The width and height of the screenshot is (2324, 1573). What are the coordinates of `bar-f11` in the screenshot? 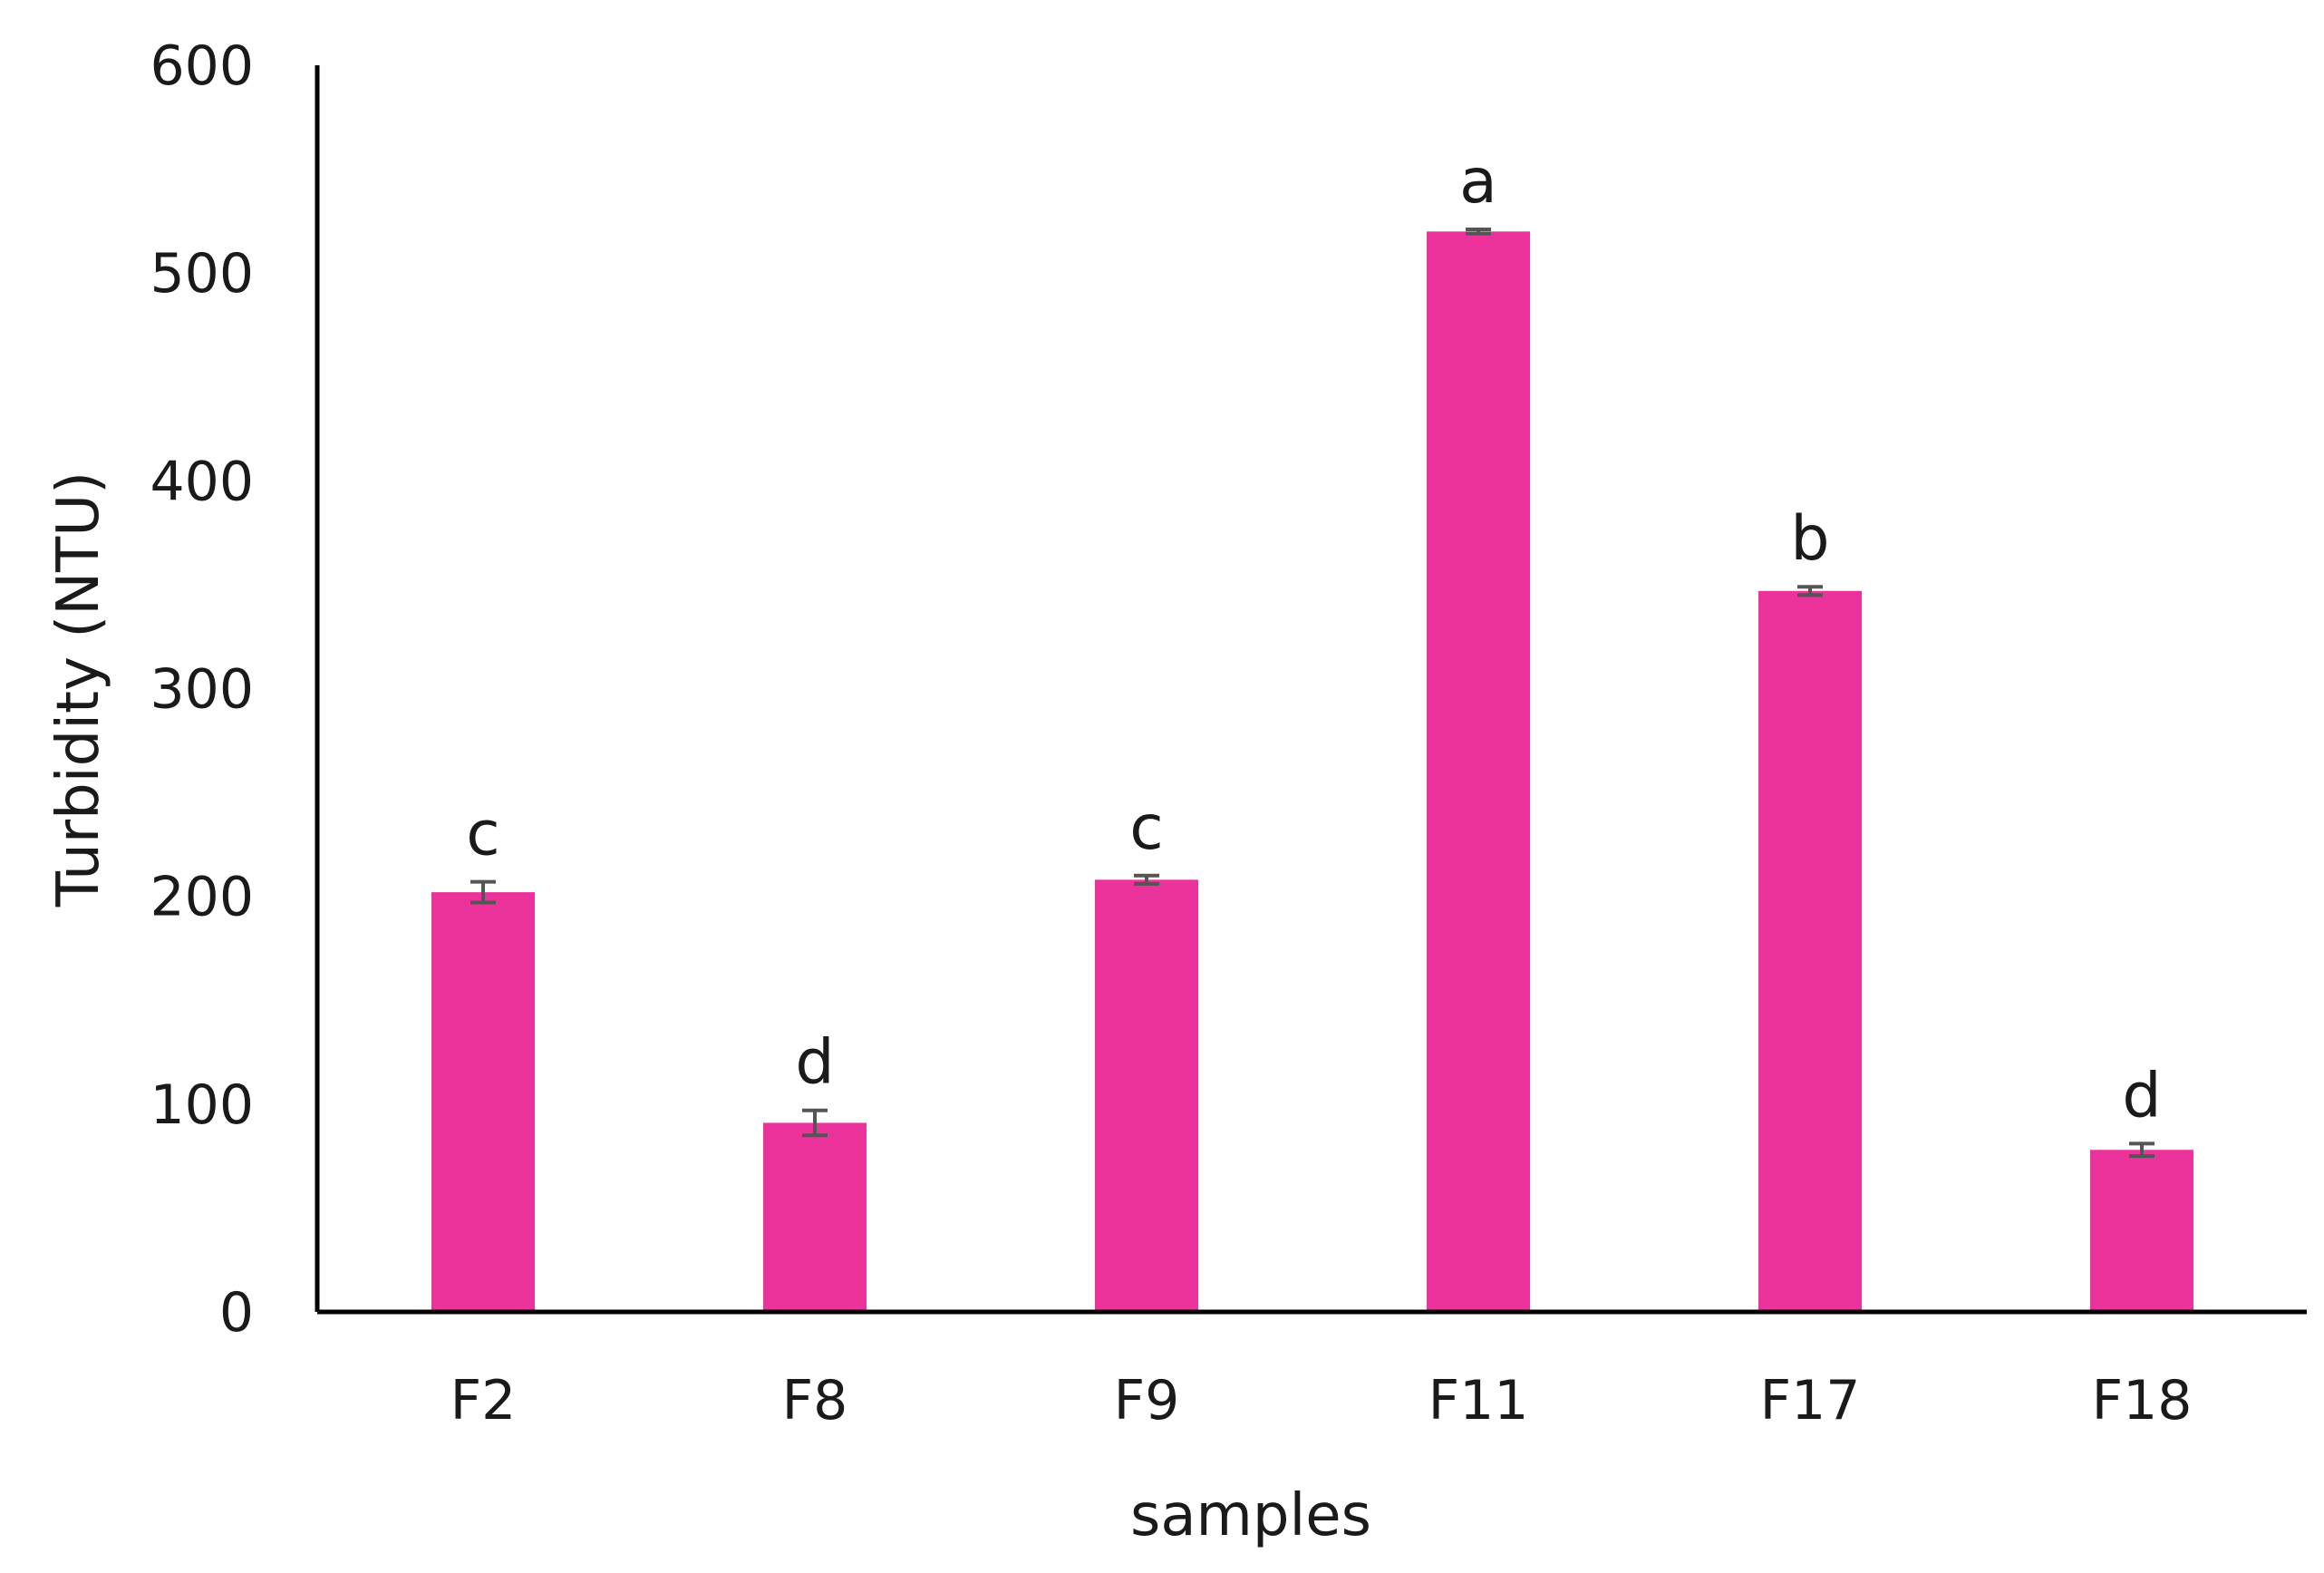 It's located at (1478, 771).